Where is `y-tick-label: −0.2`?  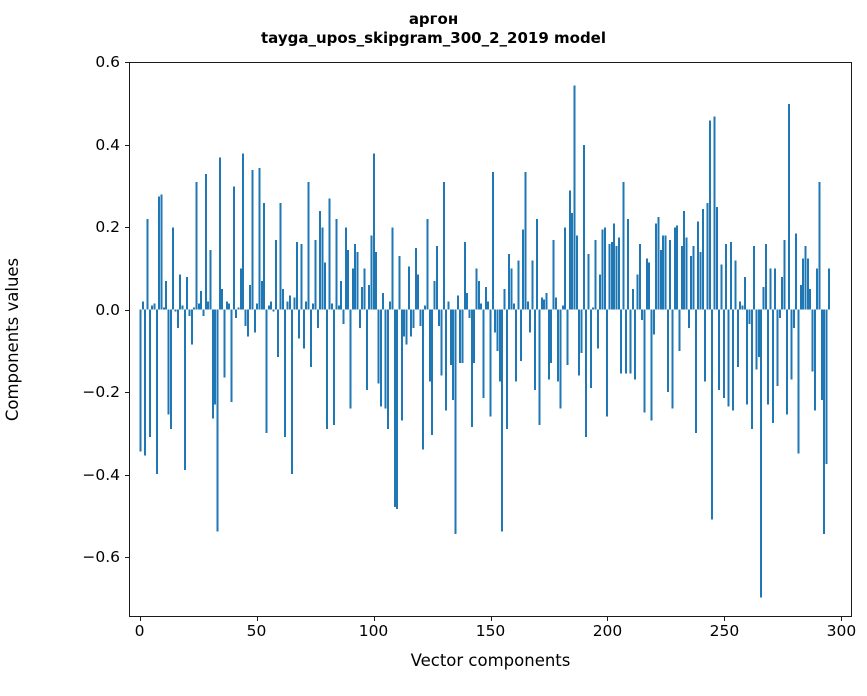 y-tick-label: −0.2 is located at coordinates (101, 392).